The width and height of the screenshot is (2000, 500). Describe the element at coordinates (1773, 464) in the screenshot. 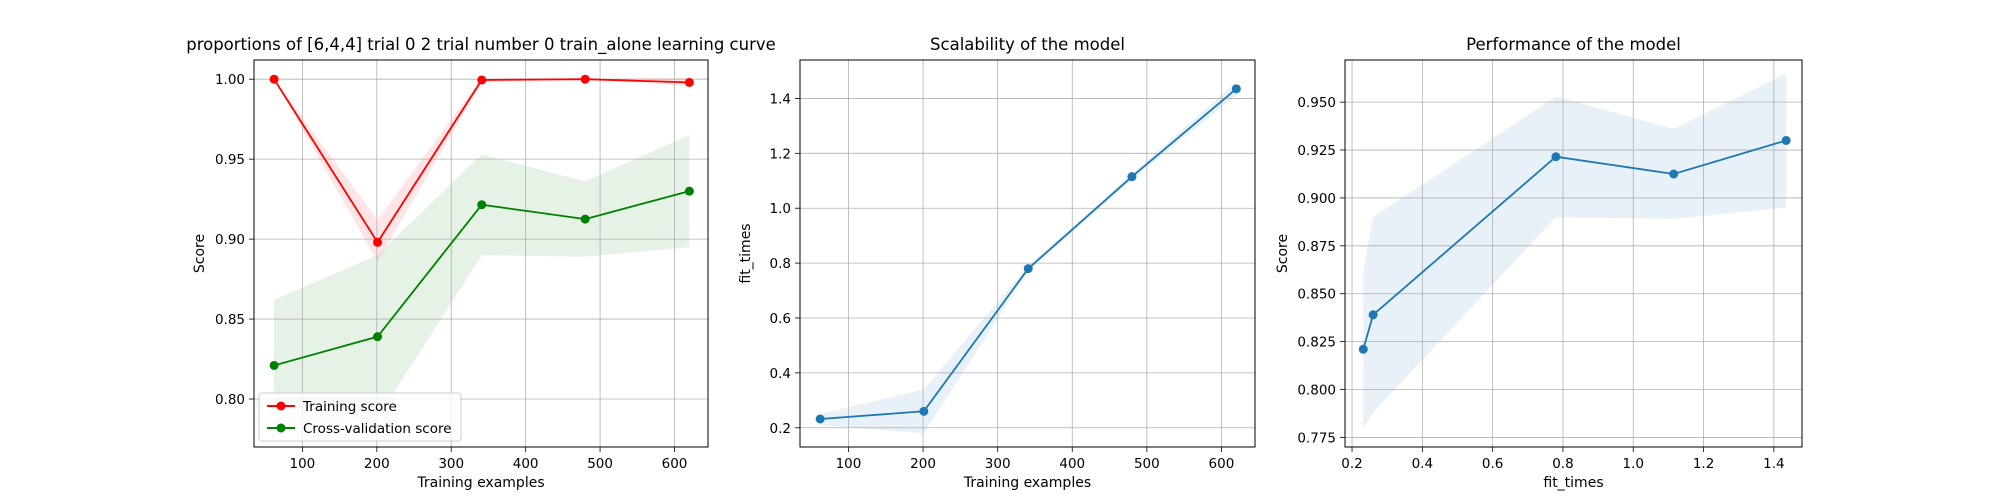

I see `performance-xtick-label: 1.4` at that location.